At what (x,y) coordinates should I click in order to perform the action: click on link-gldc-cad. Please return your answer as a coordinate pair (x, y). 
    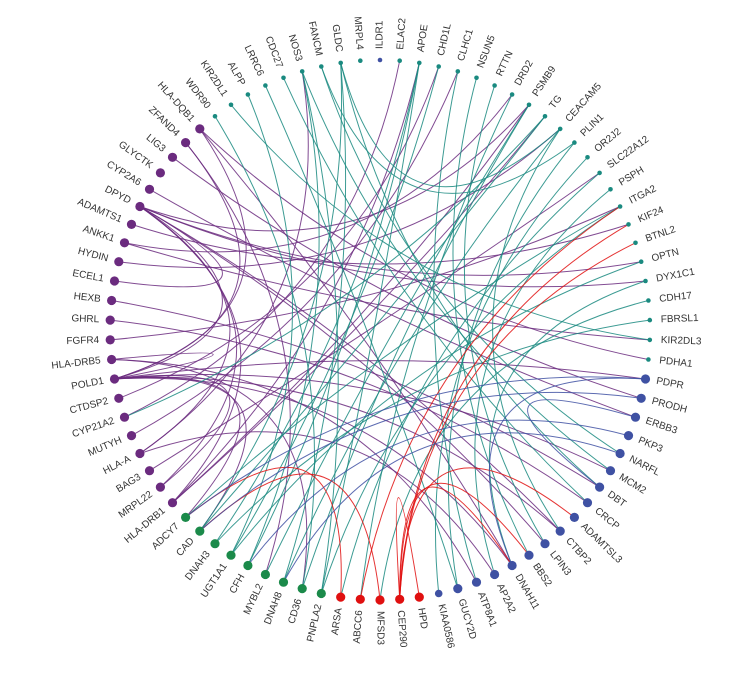
    Looking at the image, I should click on (271, 297).